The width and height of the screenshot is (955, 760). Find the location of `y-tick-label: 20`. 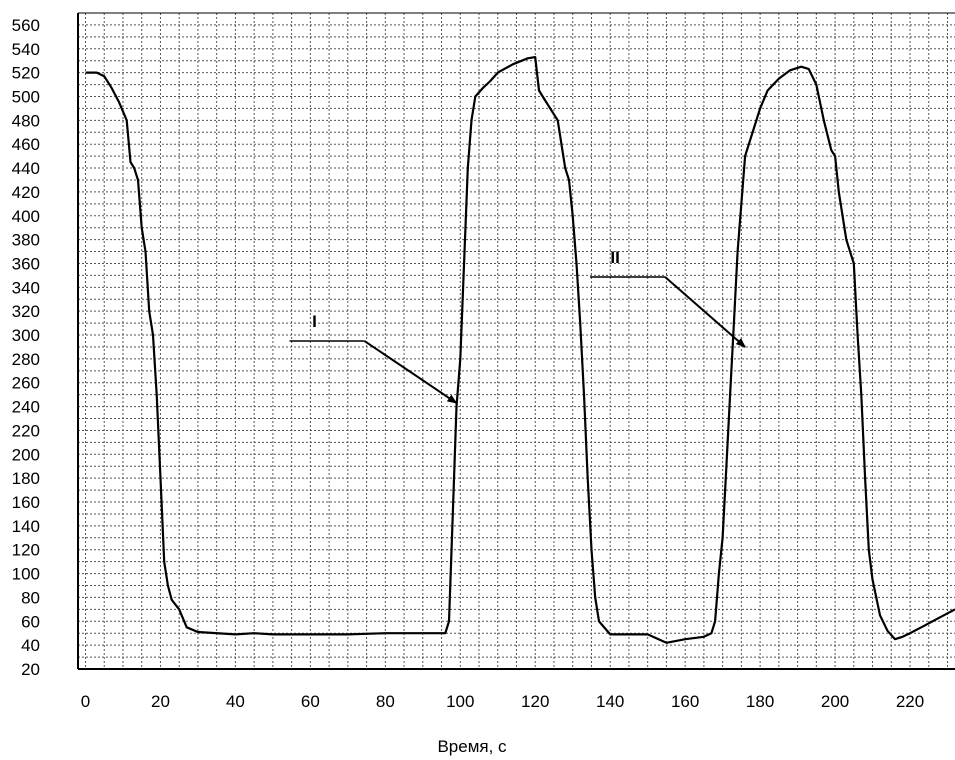

y-tick-label: 20 is located at coordinates (30, 669).